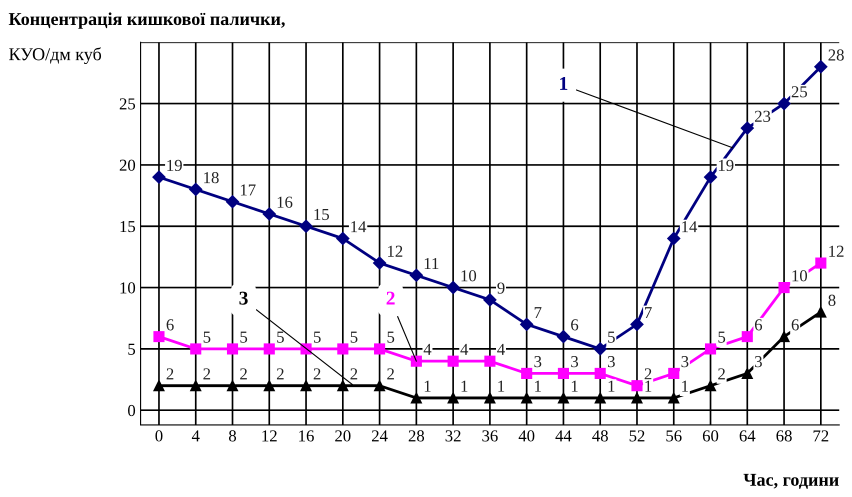  Describe the element at coordinates (431, 263) in the screenshot. I see `data-label: 11` at that location.